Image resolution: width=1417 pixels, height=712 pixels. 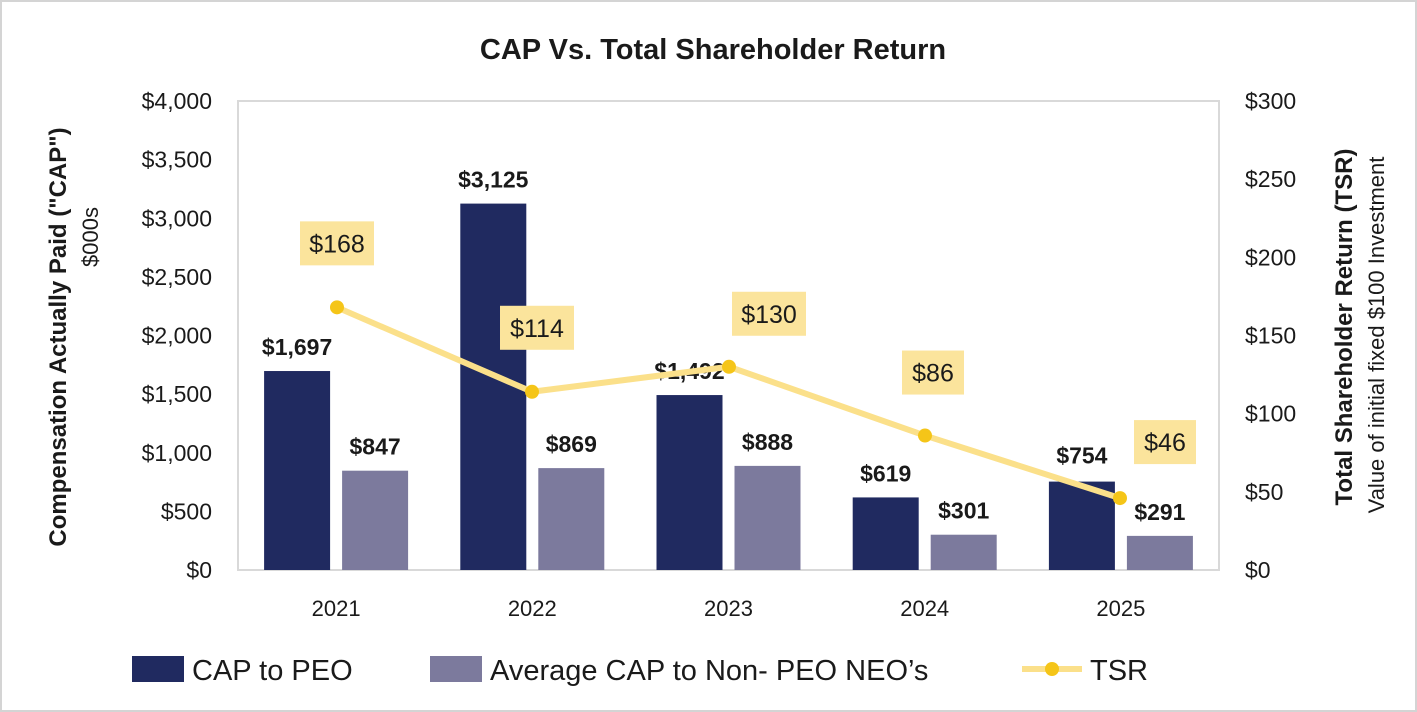 What do you see at coordinates (177, 277) in the screenshot?
I see `left-tick-label: $2,500` at bounding box center [177, 277].